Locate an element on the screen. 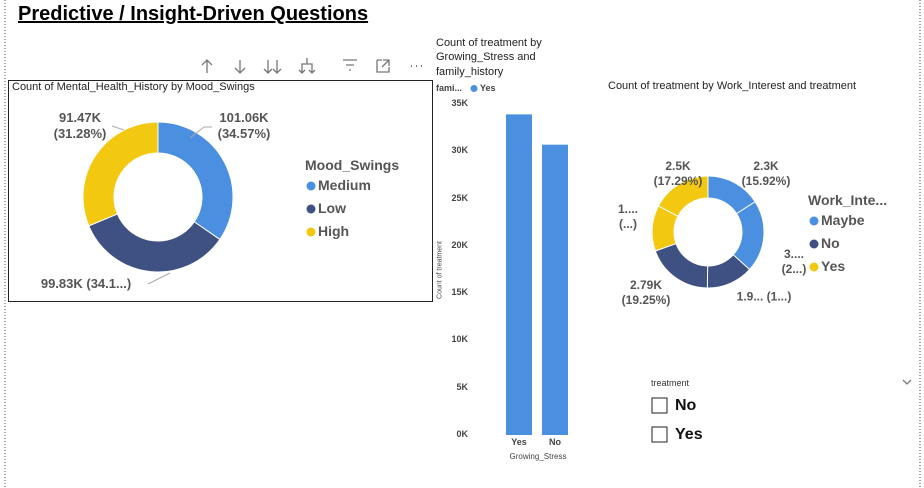 The height and width of the screenshot is (488, 924). data-label: 2.3K (15.92%) is located at coordinates (766, 173).